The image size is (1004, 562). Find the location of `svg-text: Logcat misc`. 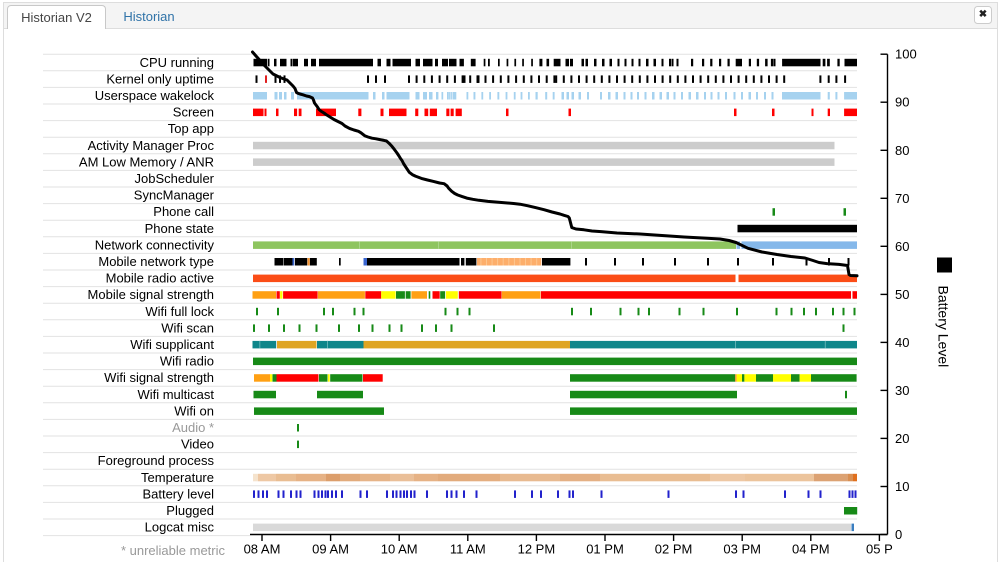

svg-text: Logcat misc is located at coordinates (180, 527).